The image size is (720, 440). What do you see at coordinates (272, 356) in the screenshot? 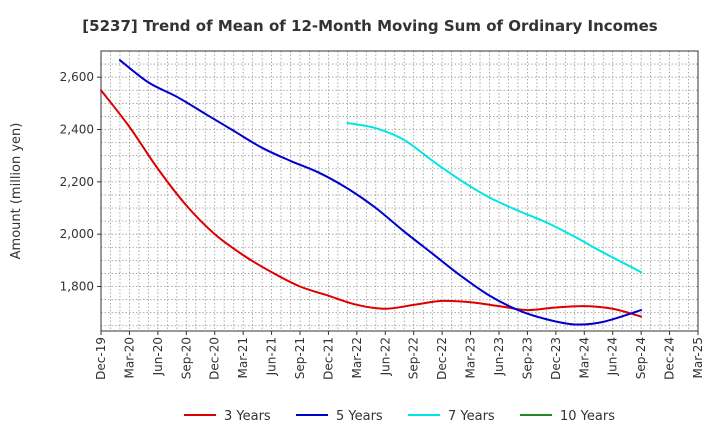
I see `x-tick-label: Jun-21` at bounding box center [272, 356].